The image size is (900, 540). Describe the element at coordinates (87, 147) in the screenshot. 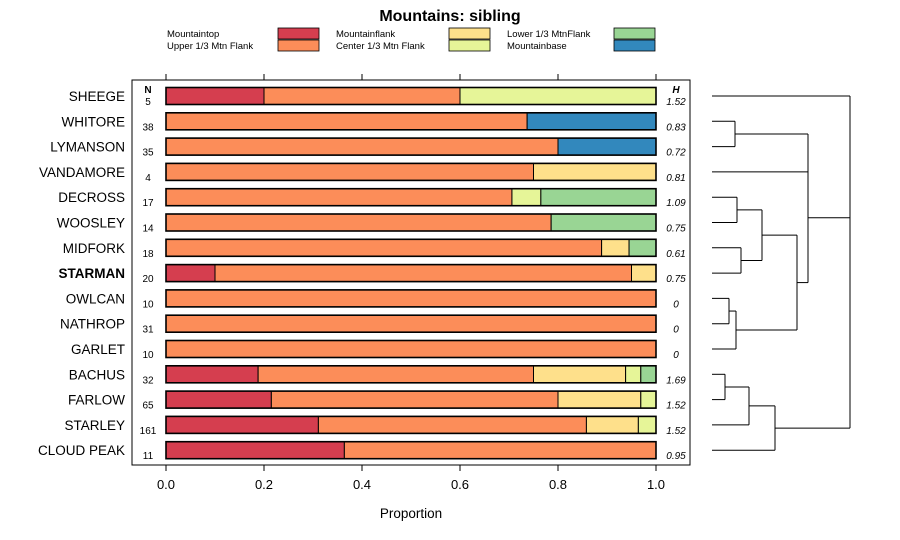

I see `row-label: LYMANSON` at that location.